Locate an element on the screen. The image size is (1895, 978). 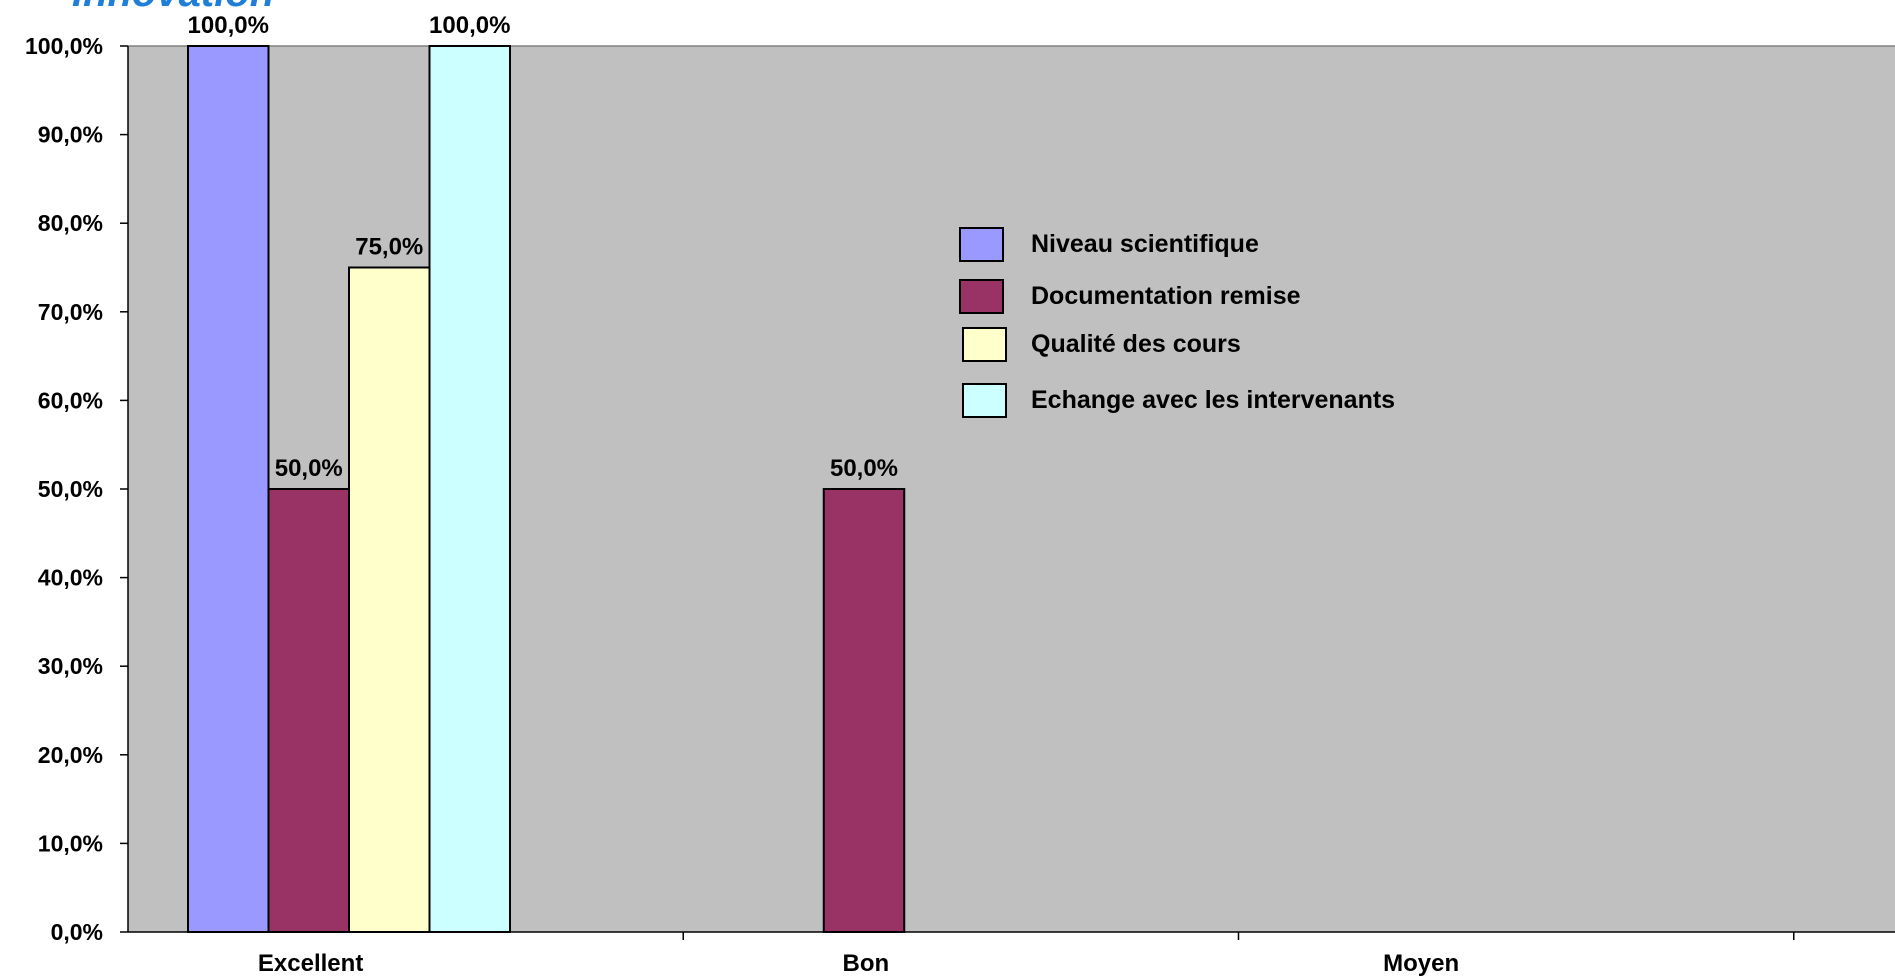
y-tick-label: 80,0% is located at coordinates (70, 223).